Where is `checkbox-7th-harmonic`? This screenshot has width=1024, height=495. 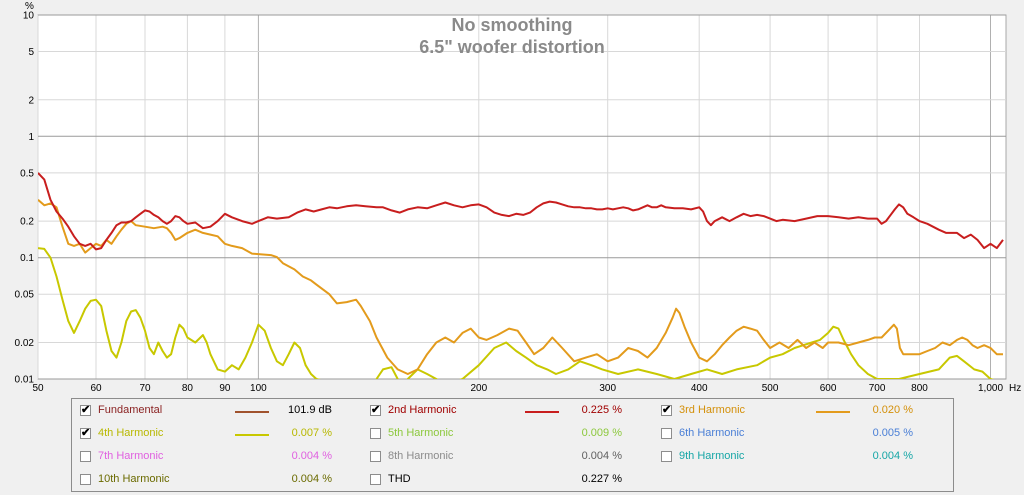
checkbox-7th-harmonic is located at coordinates (85, 456).